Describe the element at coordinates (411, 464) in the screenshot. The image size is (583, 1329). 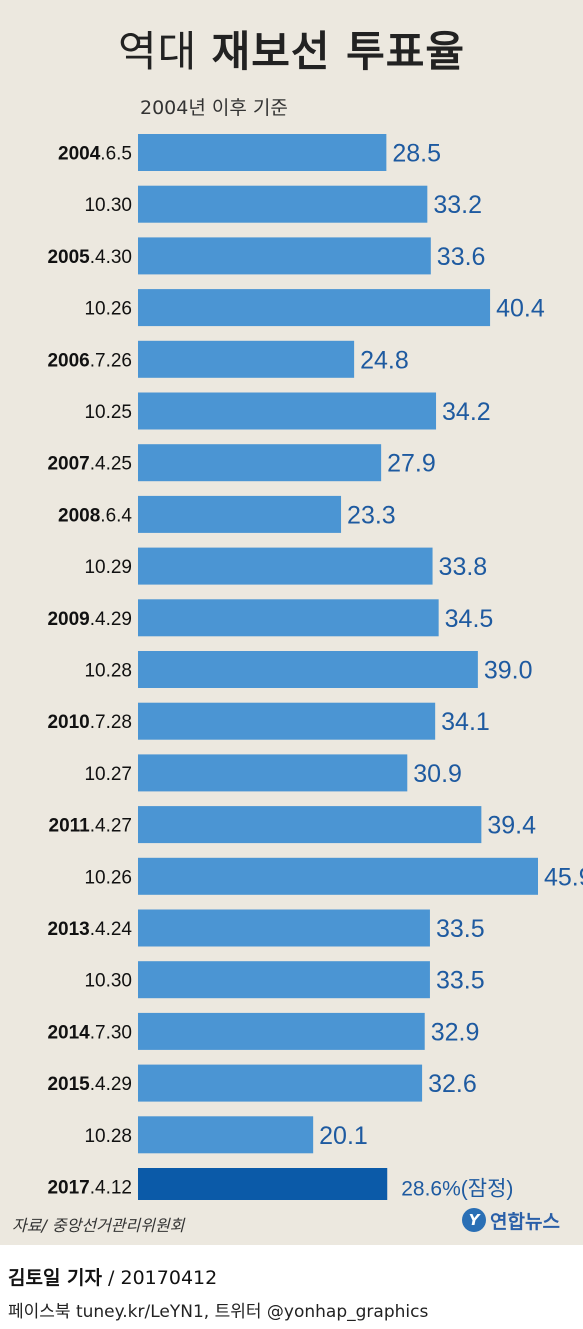
I see `value-label: 27.9` at that location.